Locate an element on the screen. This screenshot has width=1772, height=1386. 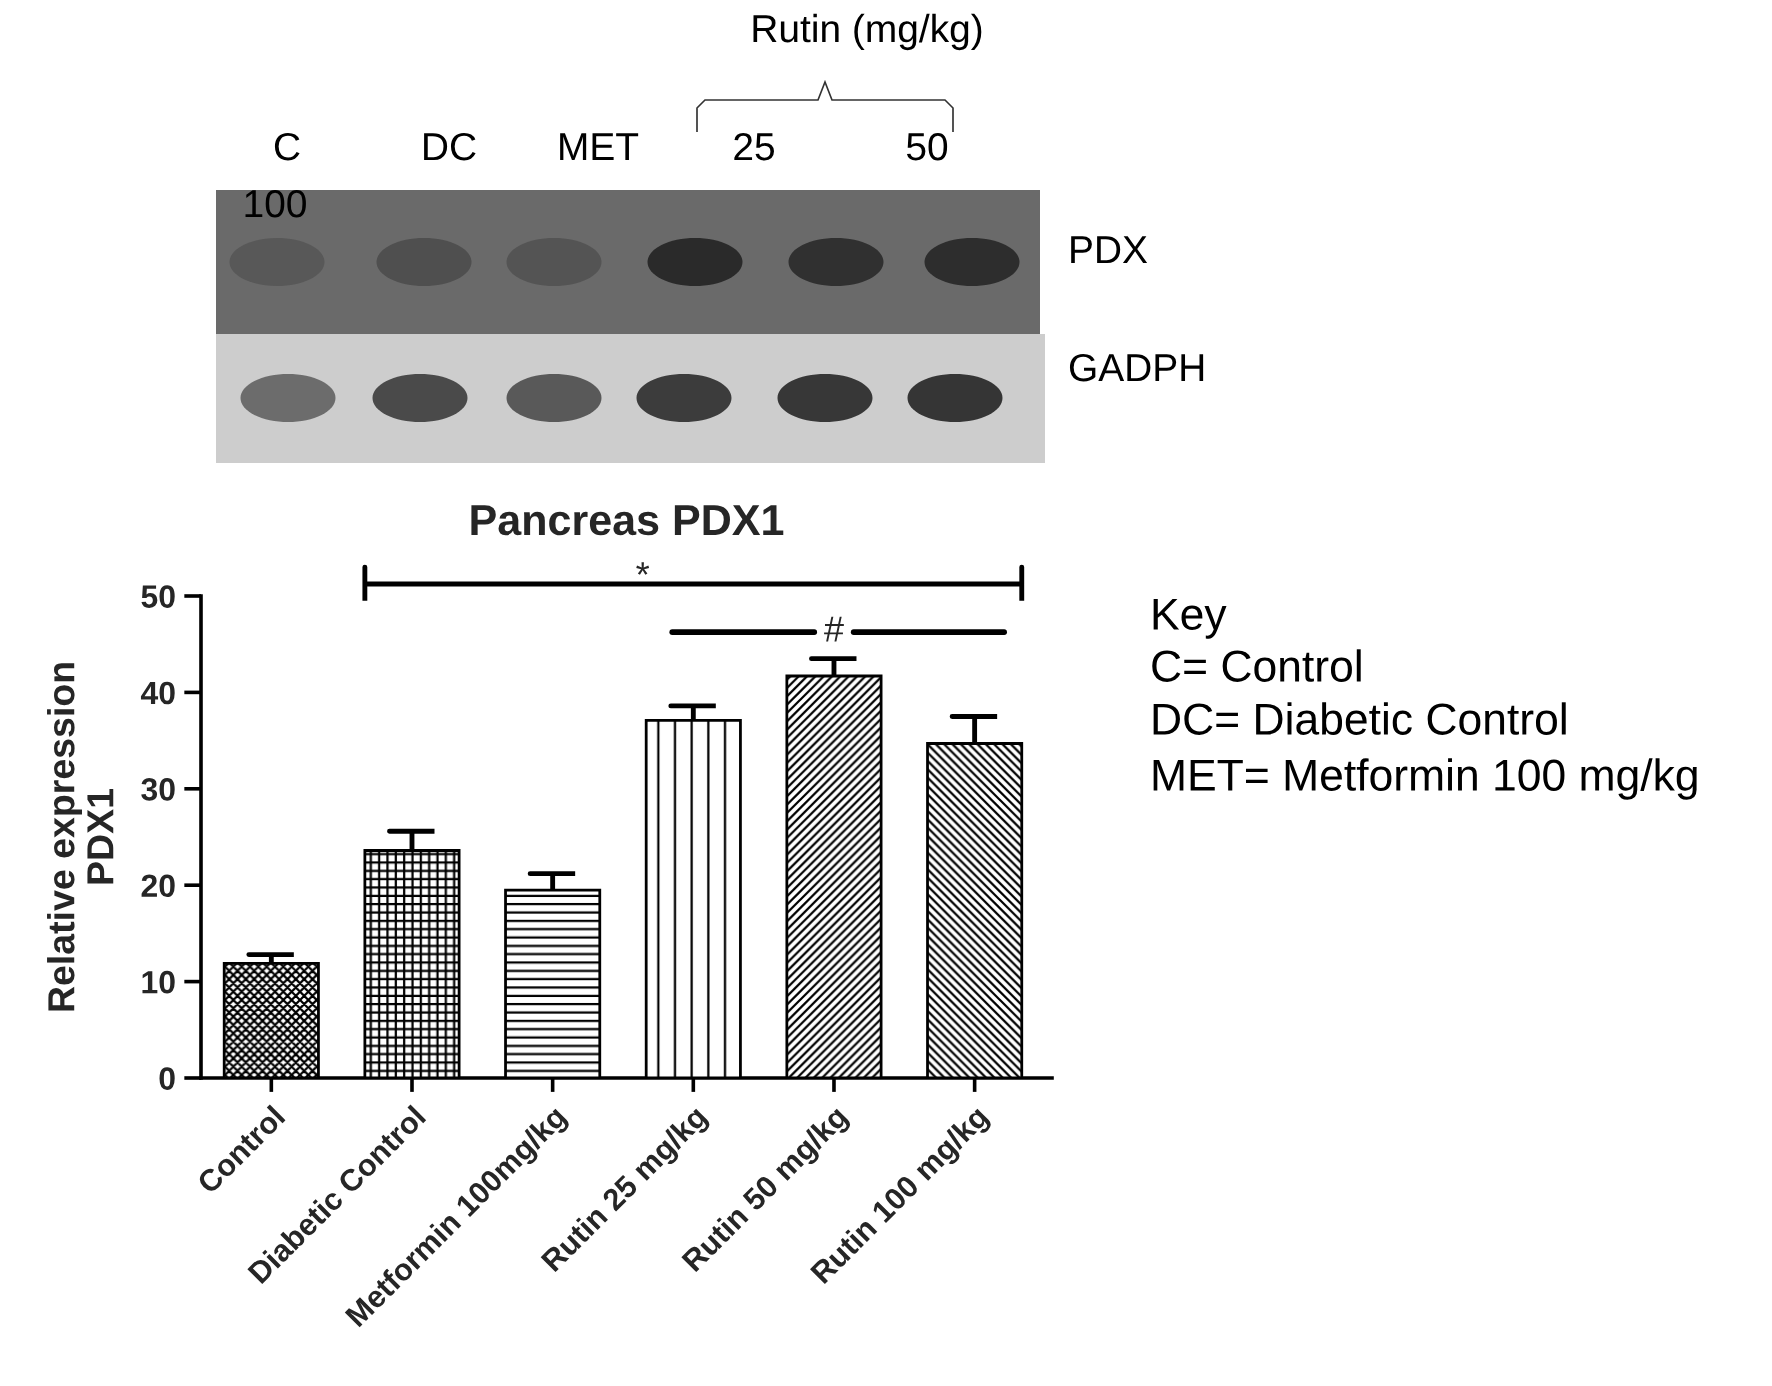
y-tick-label: 10 is located at coordinates (158, 982).